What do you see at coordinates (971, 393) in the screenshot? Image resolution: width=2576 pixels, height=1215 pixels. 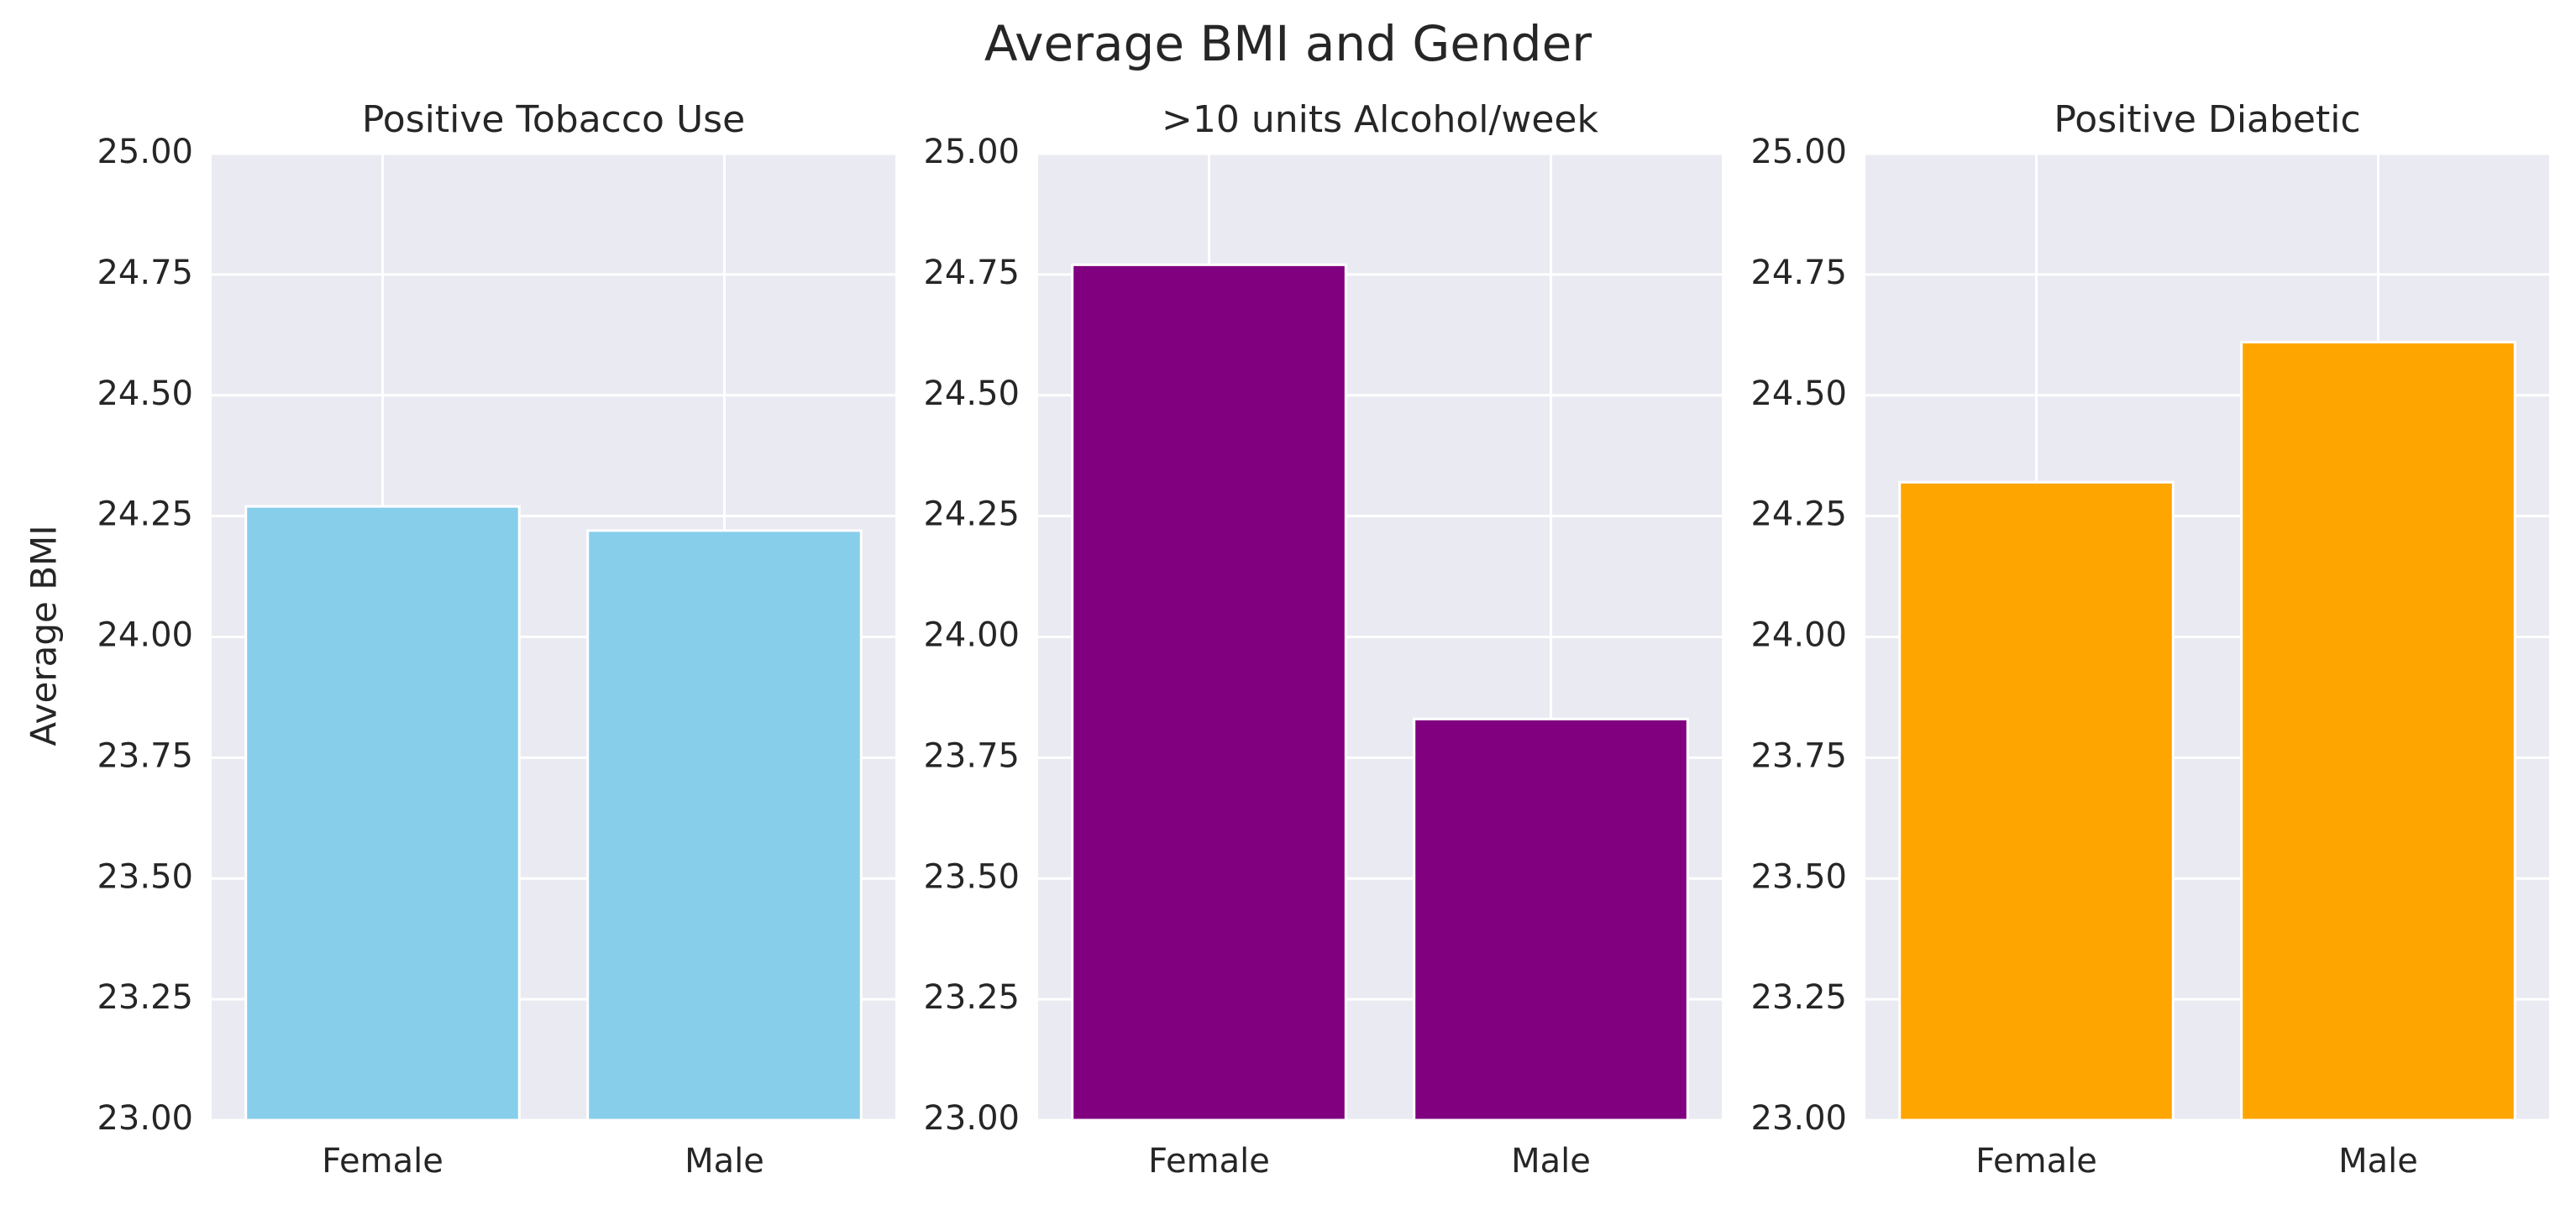 I see `alcohol-y-tick-label: 24.50` at bounding box center [971, 393].